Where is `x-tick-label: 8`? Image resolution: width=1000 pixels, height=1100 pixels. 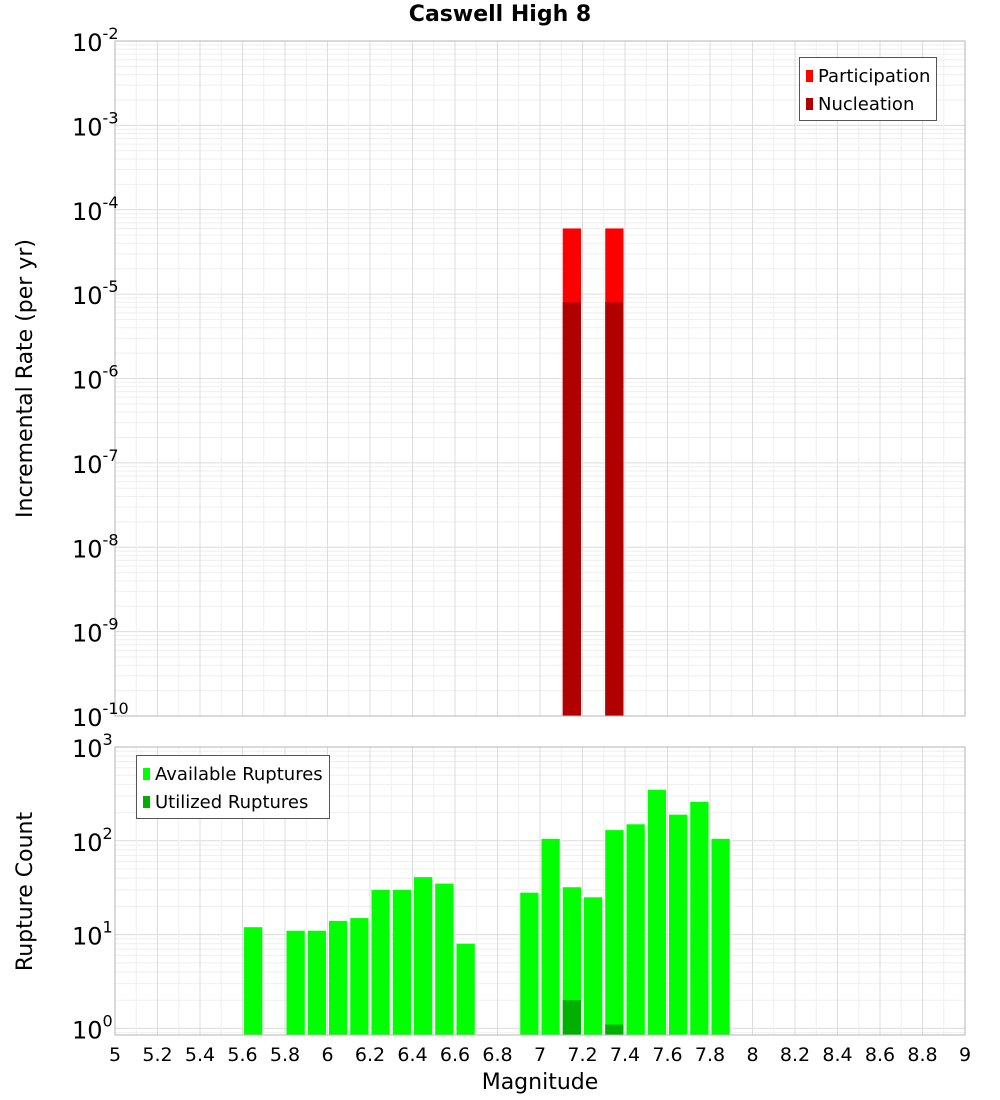 x-tick-label: 8 is located at coordinates (752, 1055).